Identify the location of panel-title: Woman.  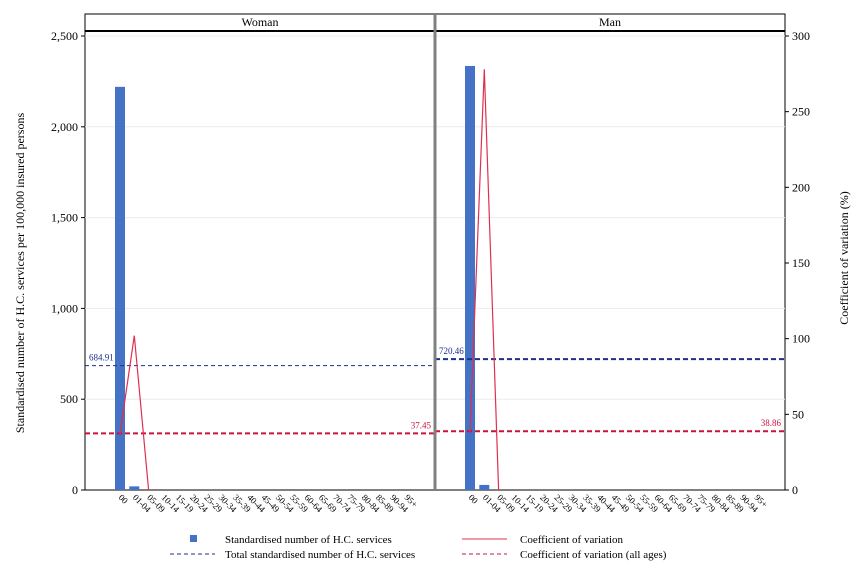
(259, 22).